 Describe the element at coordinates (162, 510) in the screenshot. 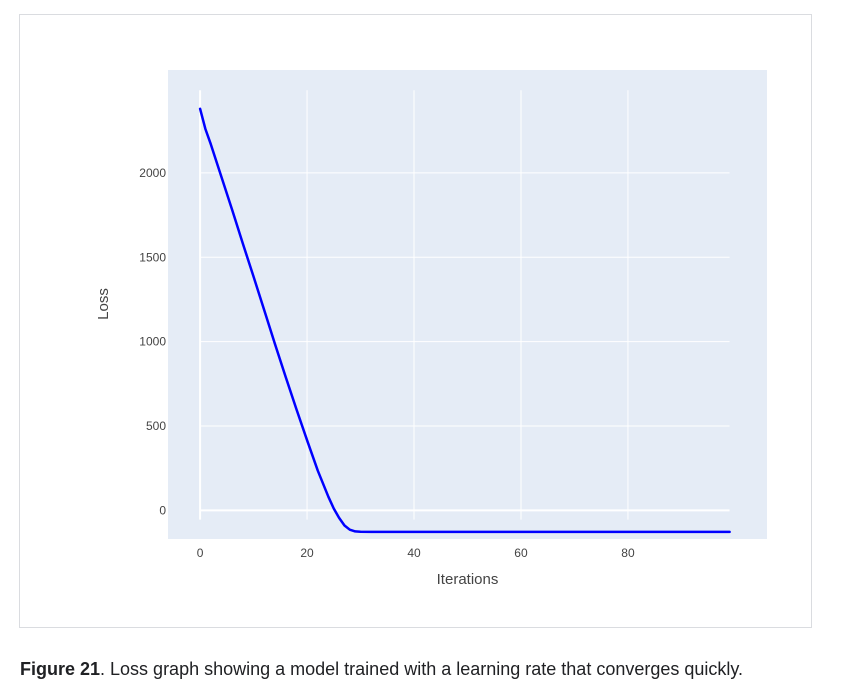

I see `y-tick-label: 0` at that location.